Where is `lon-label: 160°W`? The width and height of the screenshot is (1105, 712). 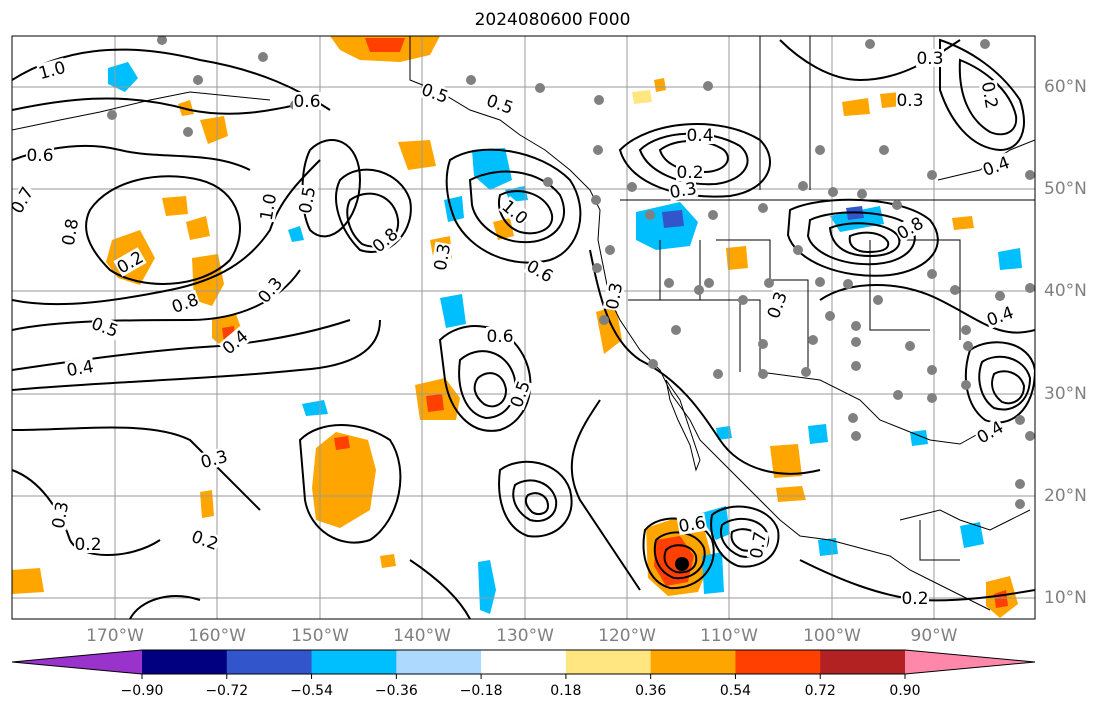
lon-label: 160°W is located at coordinates (217, 636).